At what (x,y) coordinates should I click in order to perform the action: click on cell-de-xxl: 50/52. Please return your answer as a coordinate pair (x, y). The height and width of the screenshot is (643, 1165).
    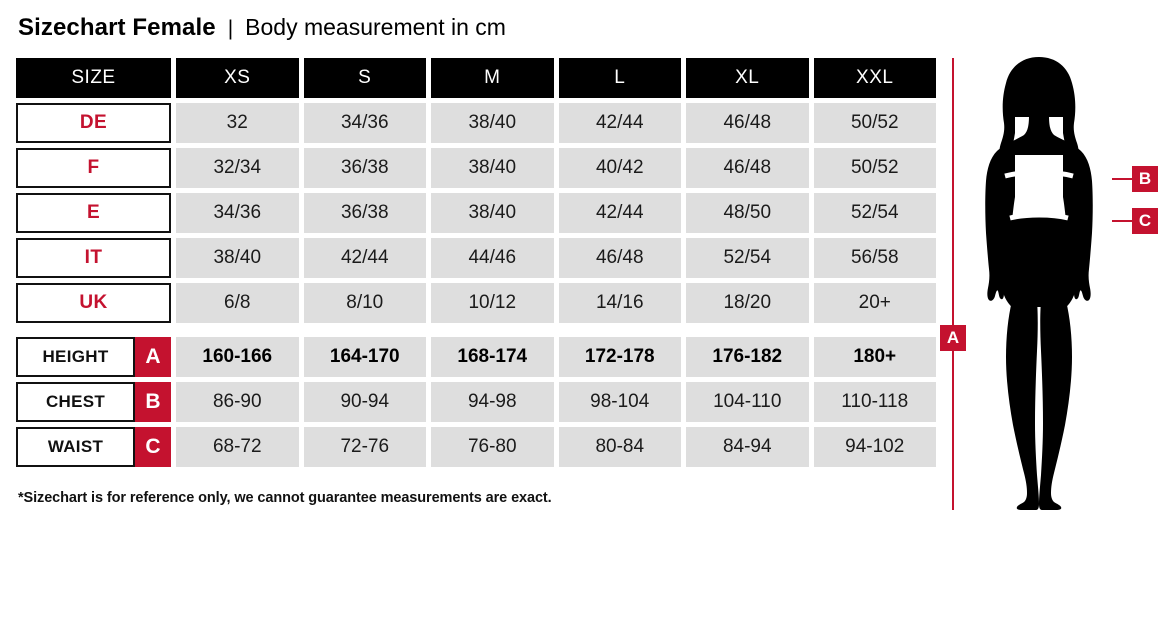
    Looking at the image, I should click on (874, 123).